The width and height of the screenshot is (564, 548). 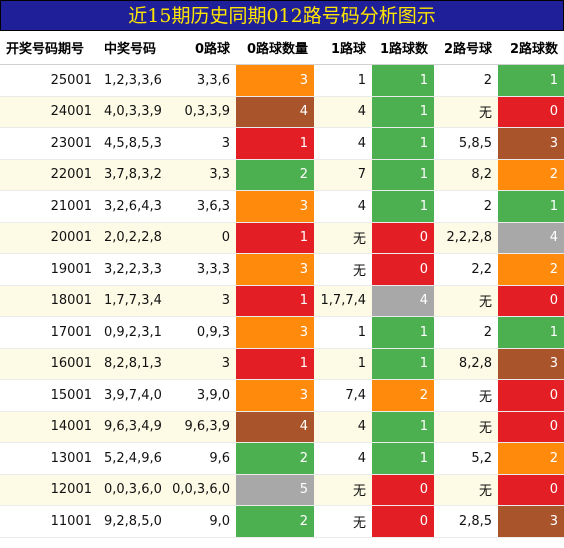 I want to click on table-row: 20001 2,0,2,2,8 0 1 无 0 2,2,2,8 4, so click(x=282, y=238).